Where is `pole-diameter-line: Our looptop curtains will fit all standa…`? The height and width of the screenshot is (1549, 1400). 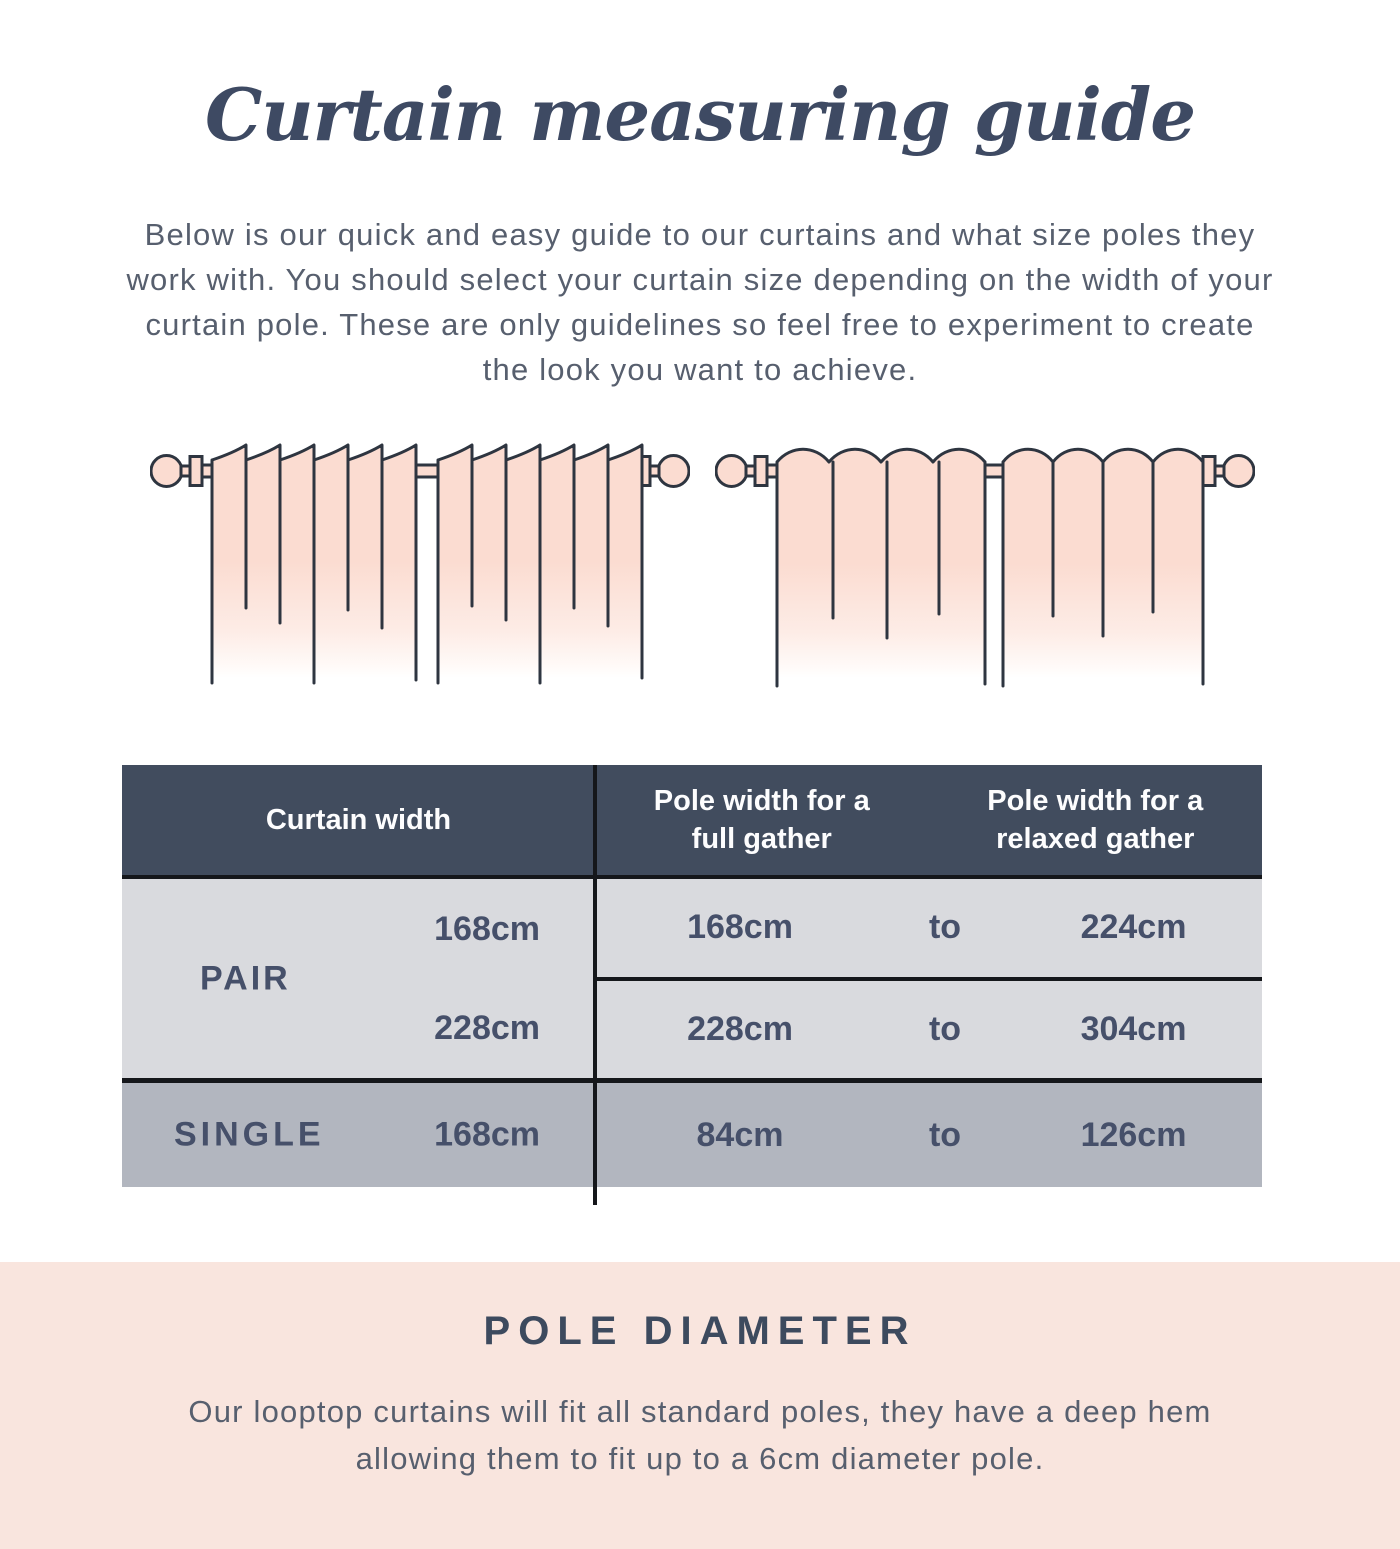 pole-diameter-line: Our looptop curtains will fit all standa… is located at coordinates (700, 1411).